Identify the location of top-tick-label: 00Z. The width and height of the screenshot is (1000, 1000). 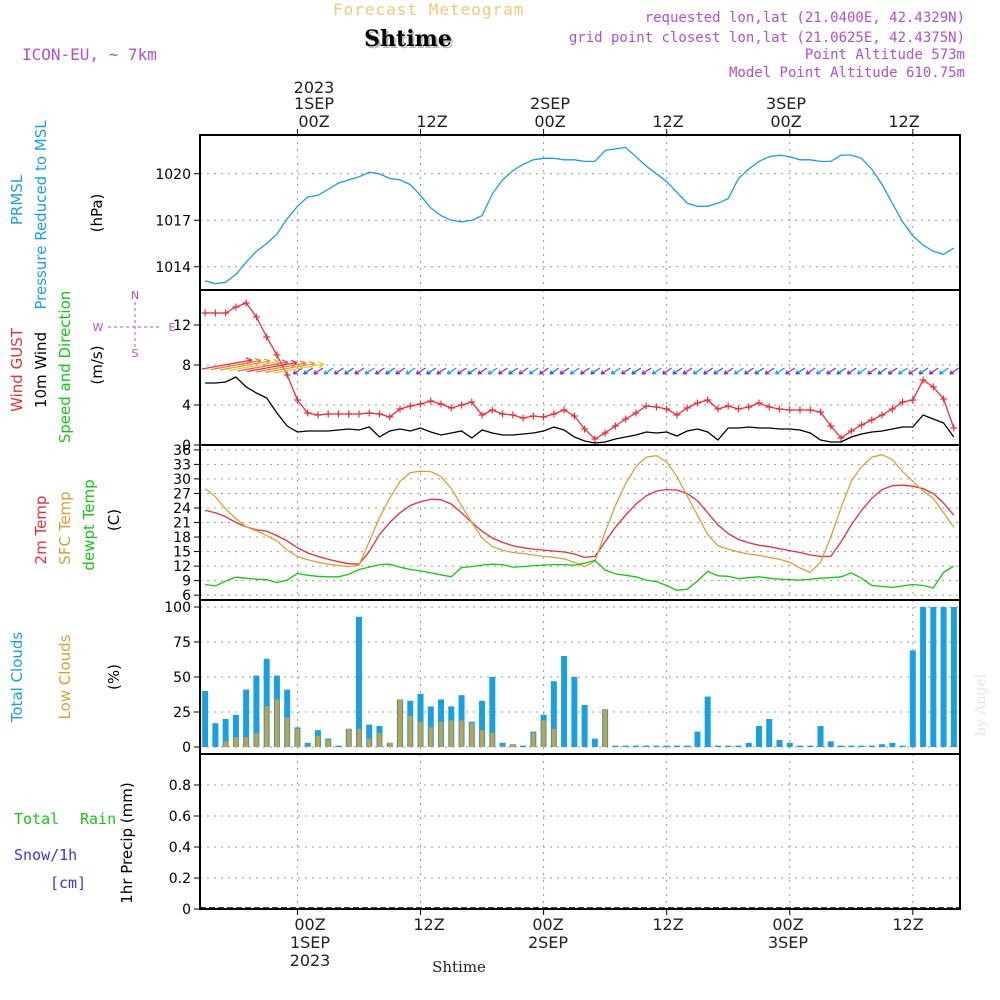
(785, 121).